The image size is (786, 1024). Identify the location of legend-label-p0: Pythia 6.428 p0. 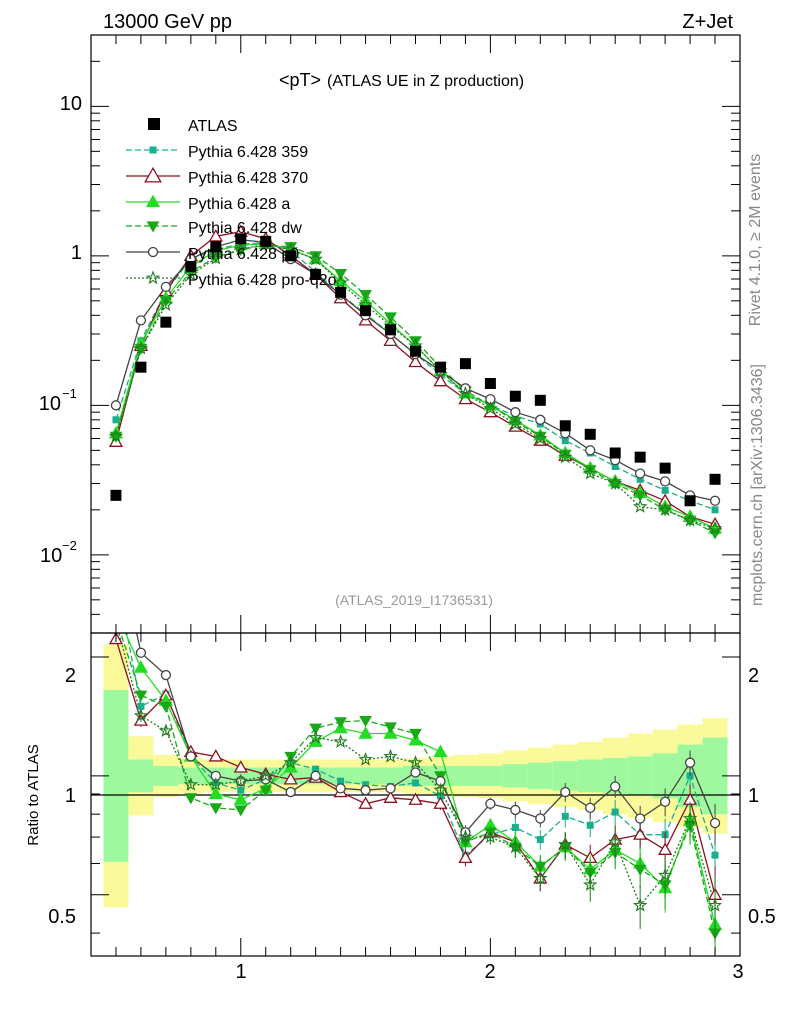
(243, 254).